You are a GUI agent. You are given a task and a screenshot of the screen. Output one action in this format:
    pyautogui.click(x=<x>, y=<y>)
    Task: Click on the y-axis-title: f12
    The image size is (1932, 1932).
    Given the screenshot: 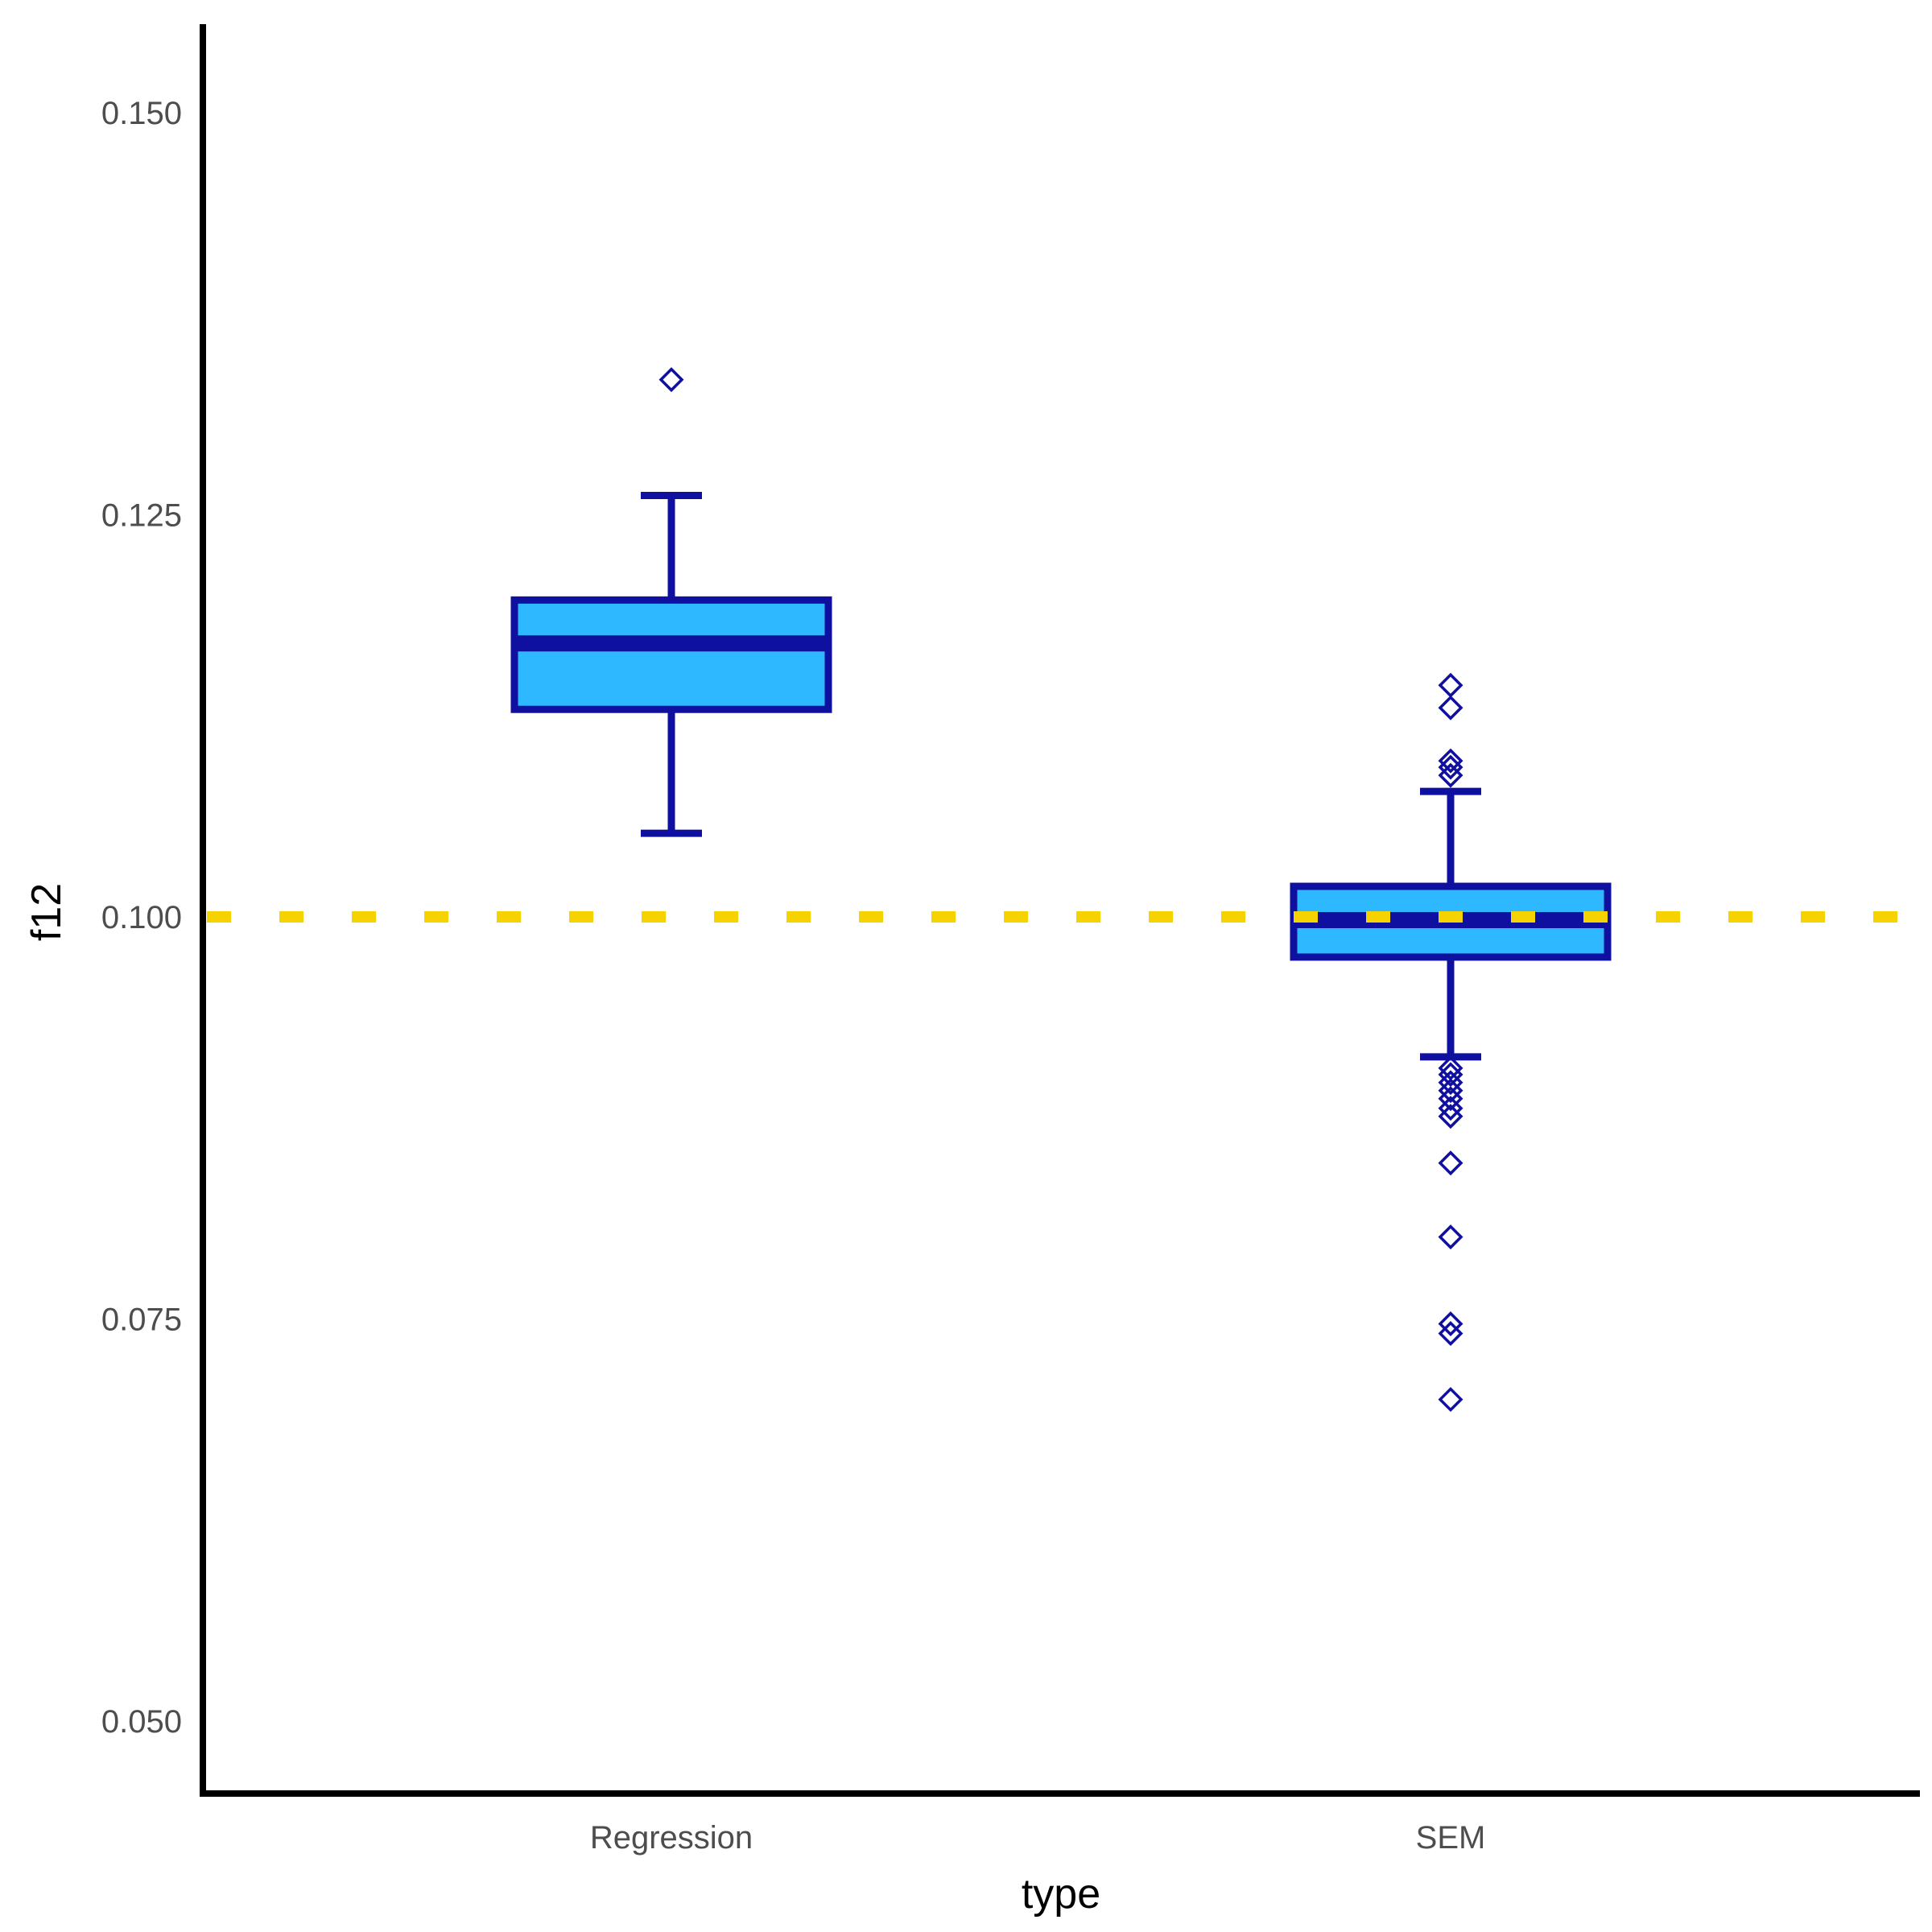 What is the action you would take?
    pyautogui.click(x=46, y=912)
    